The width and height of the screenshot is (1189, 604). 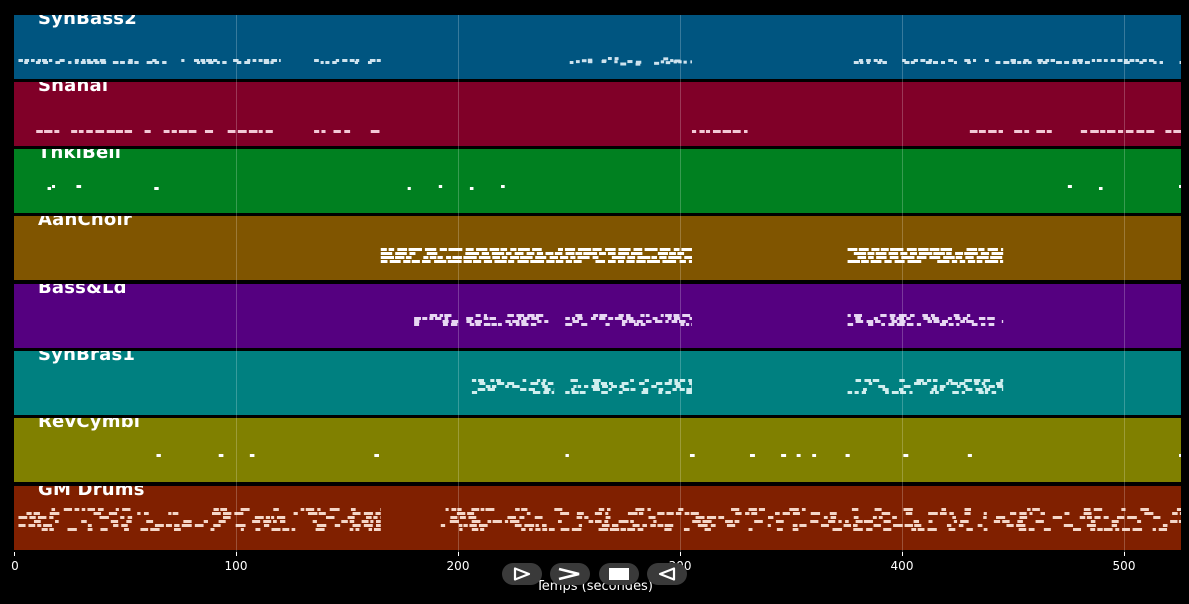 What do you see at coordinates (1124, 566) in the screenshot?
I see `tick-label: 500` at bounding box center [1124, 566].